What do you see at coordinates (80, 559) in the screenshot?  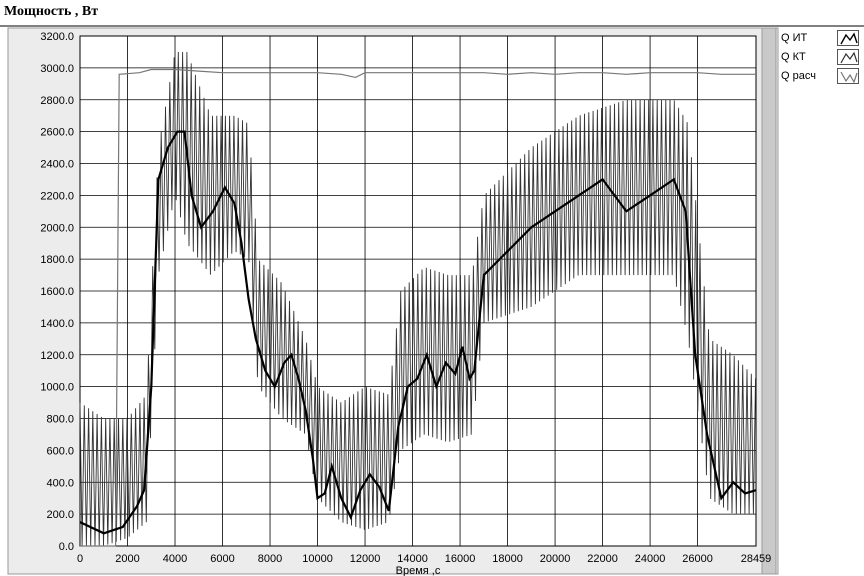 I see `x-tick-label: 0` at bounding box center [80, 559].